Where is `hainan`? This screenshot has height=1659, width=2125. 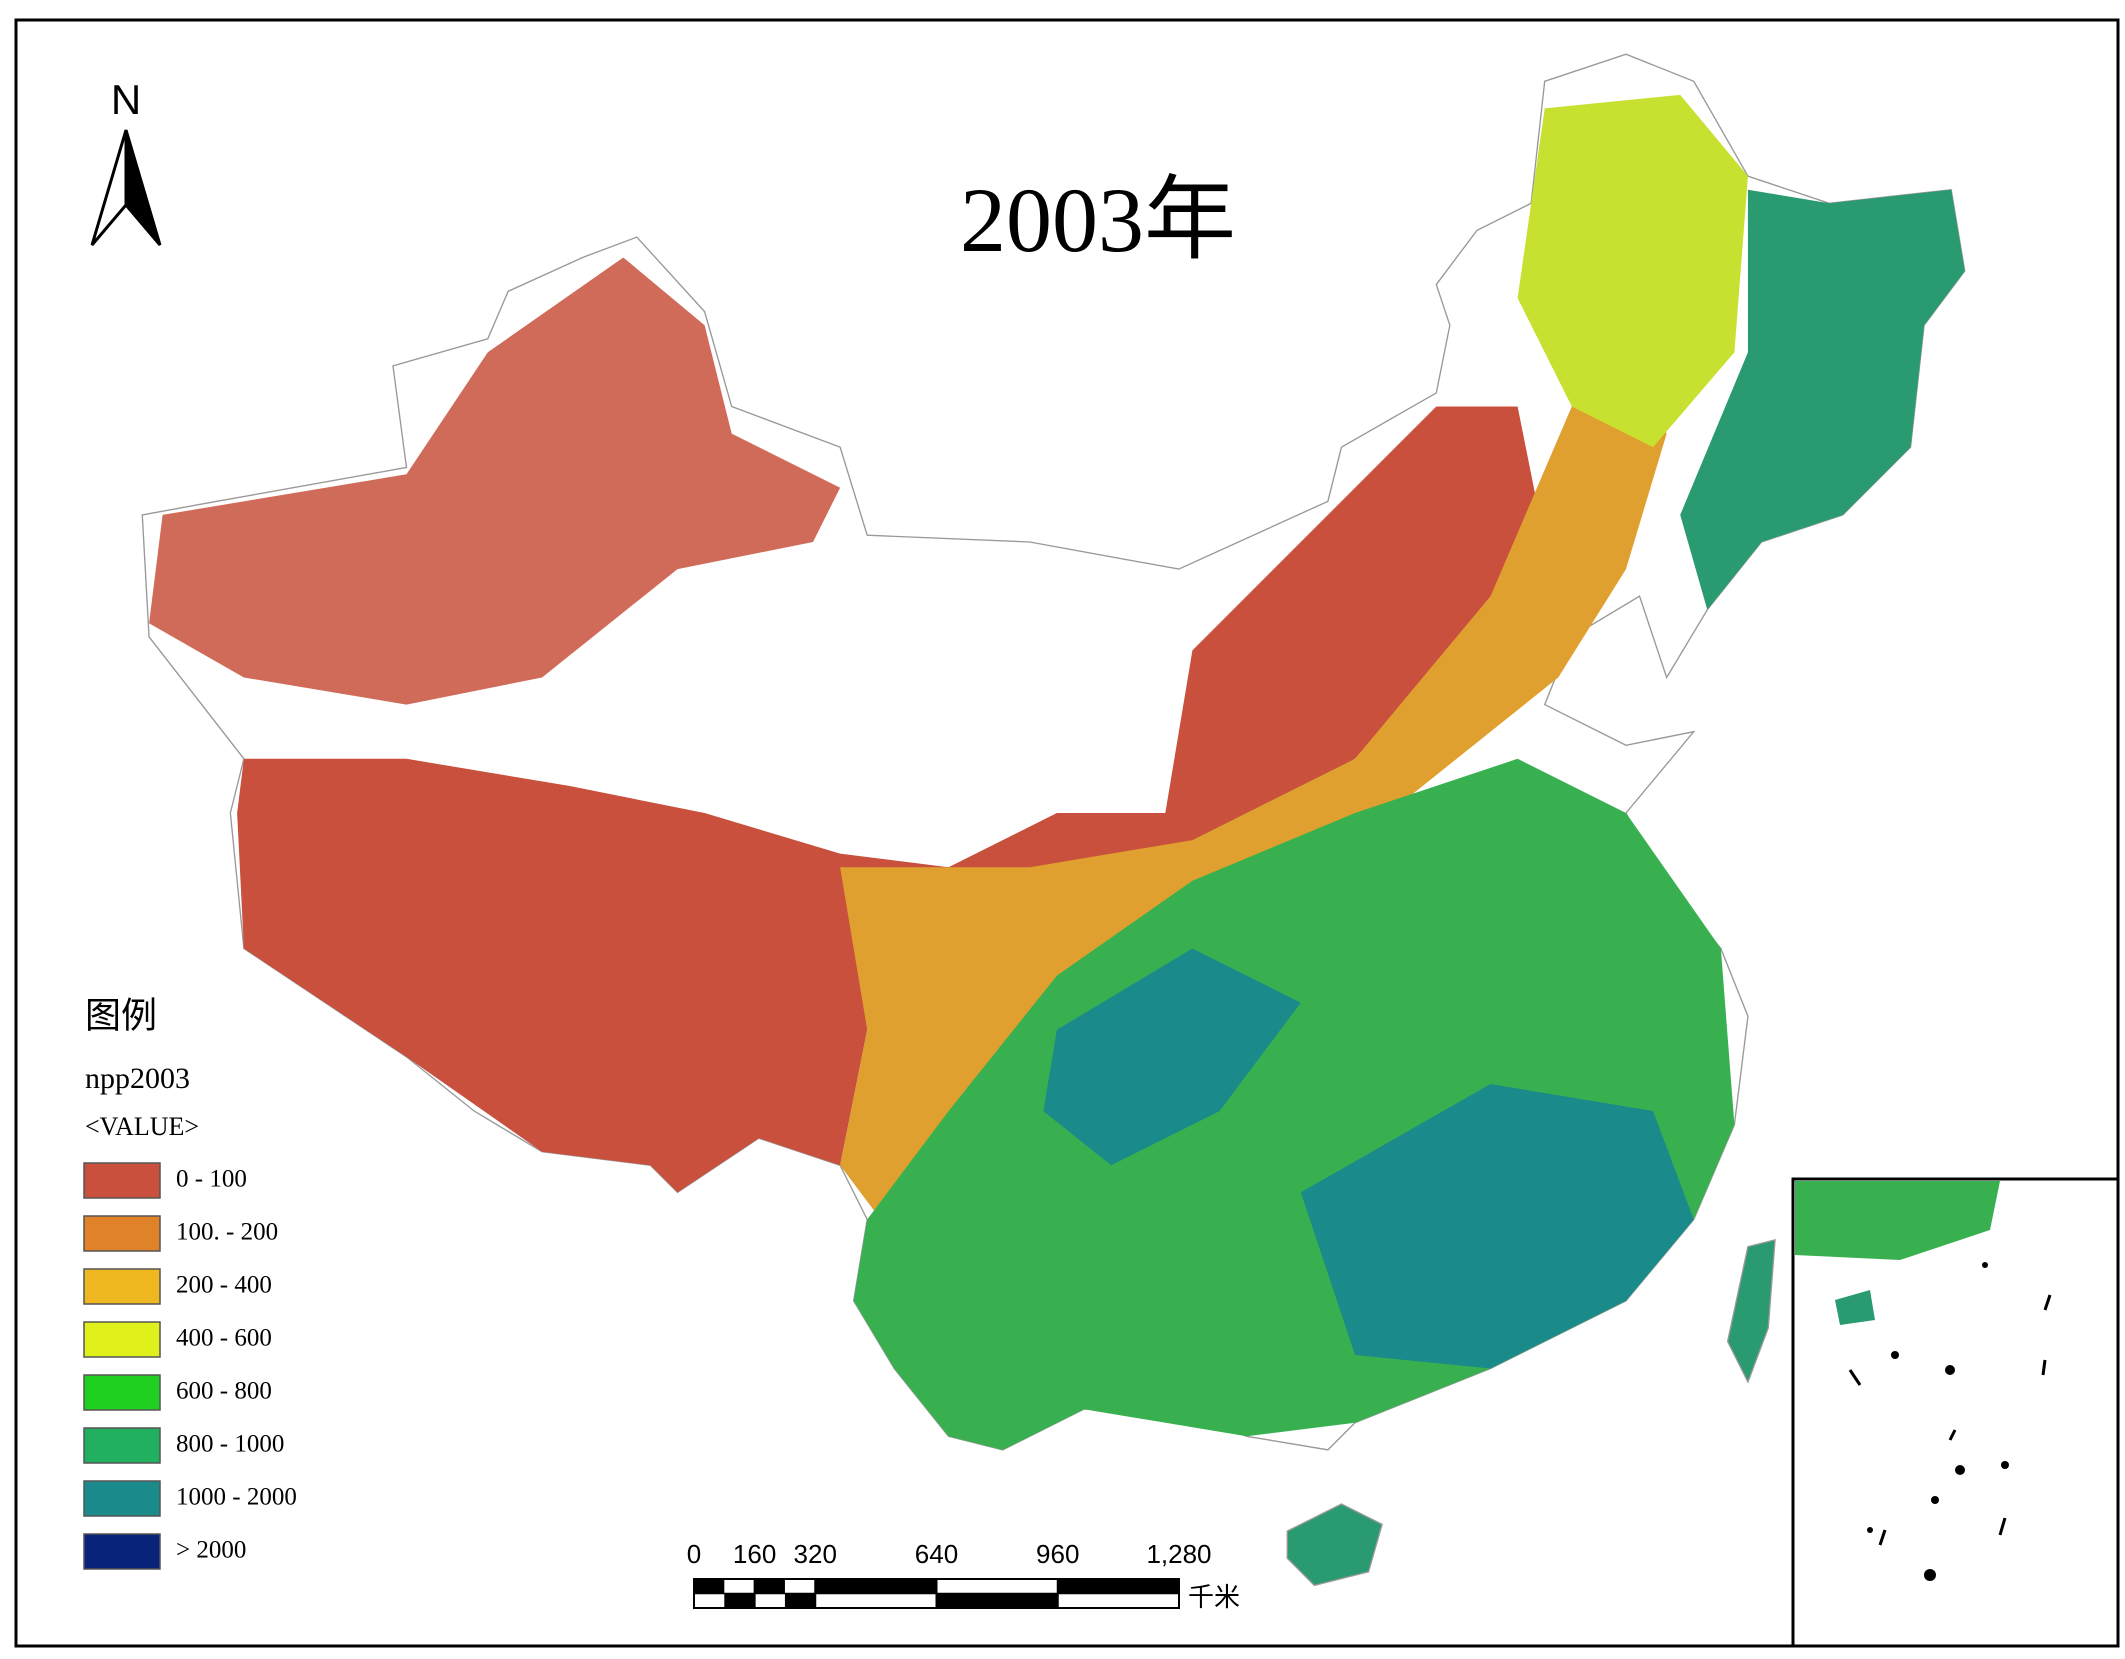 hainan is located at coordinates (1334, 1545).